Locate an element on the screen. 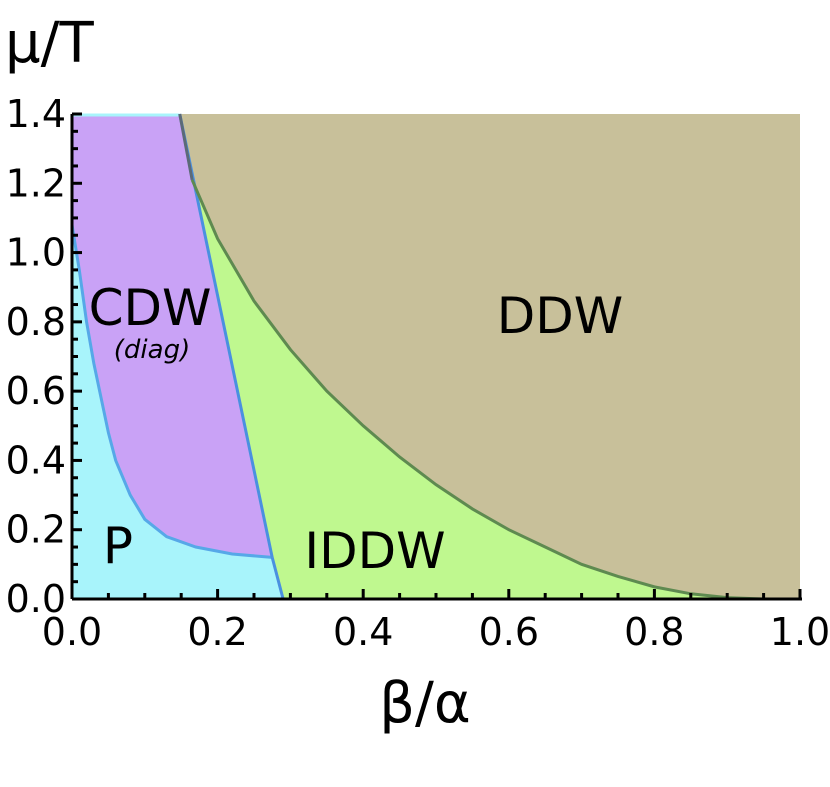  region-sublabel-cdw: (diag) is located at coordinates (152, 350).